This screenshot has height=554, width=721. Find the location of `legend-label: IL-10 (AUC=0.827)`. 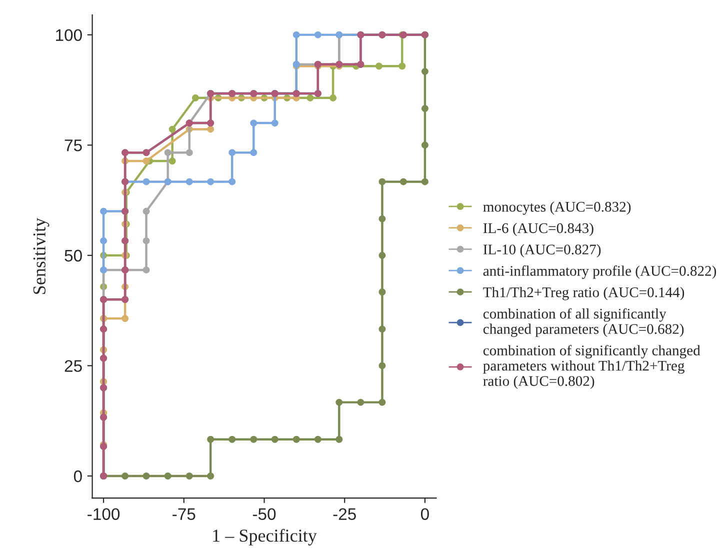

legend-label: IL-10 (AUC=0.827) is located at coordinates (542, 251).